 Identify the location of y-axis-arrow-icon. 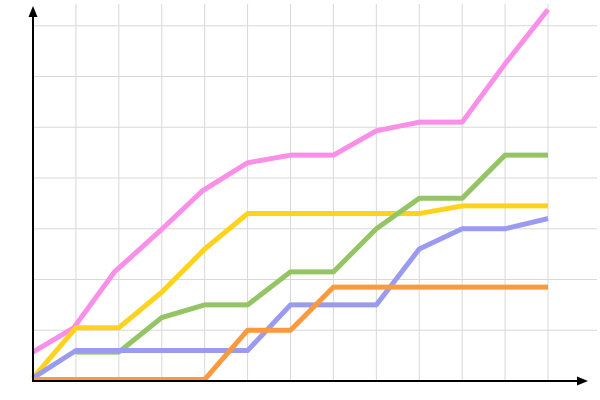
(33, 11).